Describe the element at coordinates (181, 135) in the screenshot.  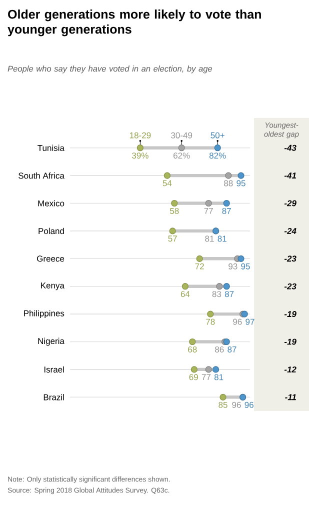
I see `series-label: 30-49` at that location.